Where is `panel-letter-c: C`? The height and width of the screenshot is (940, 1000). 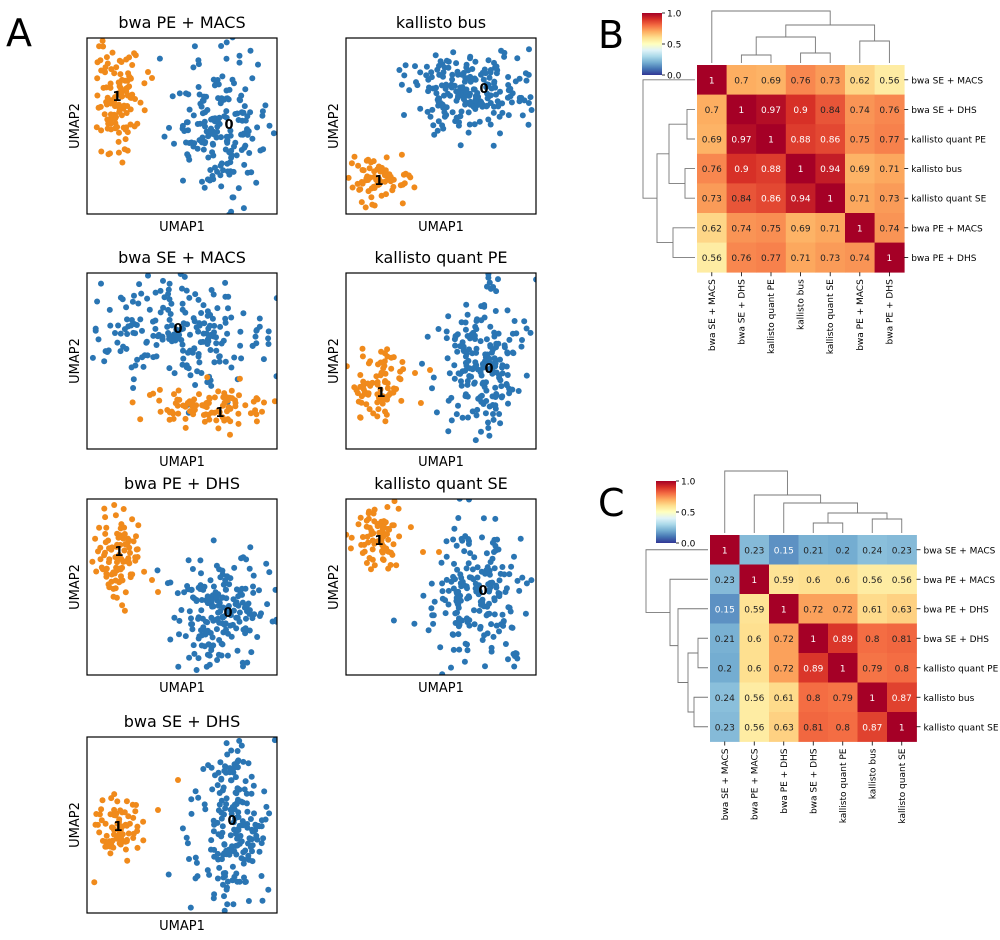 panel-letter-c: C is located at coordinates (611, 503).